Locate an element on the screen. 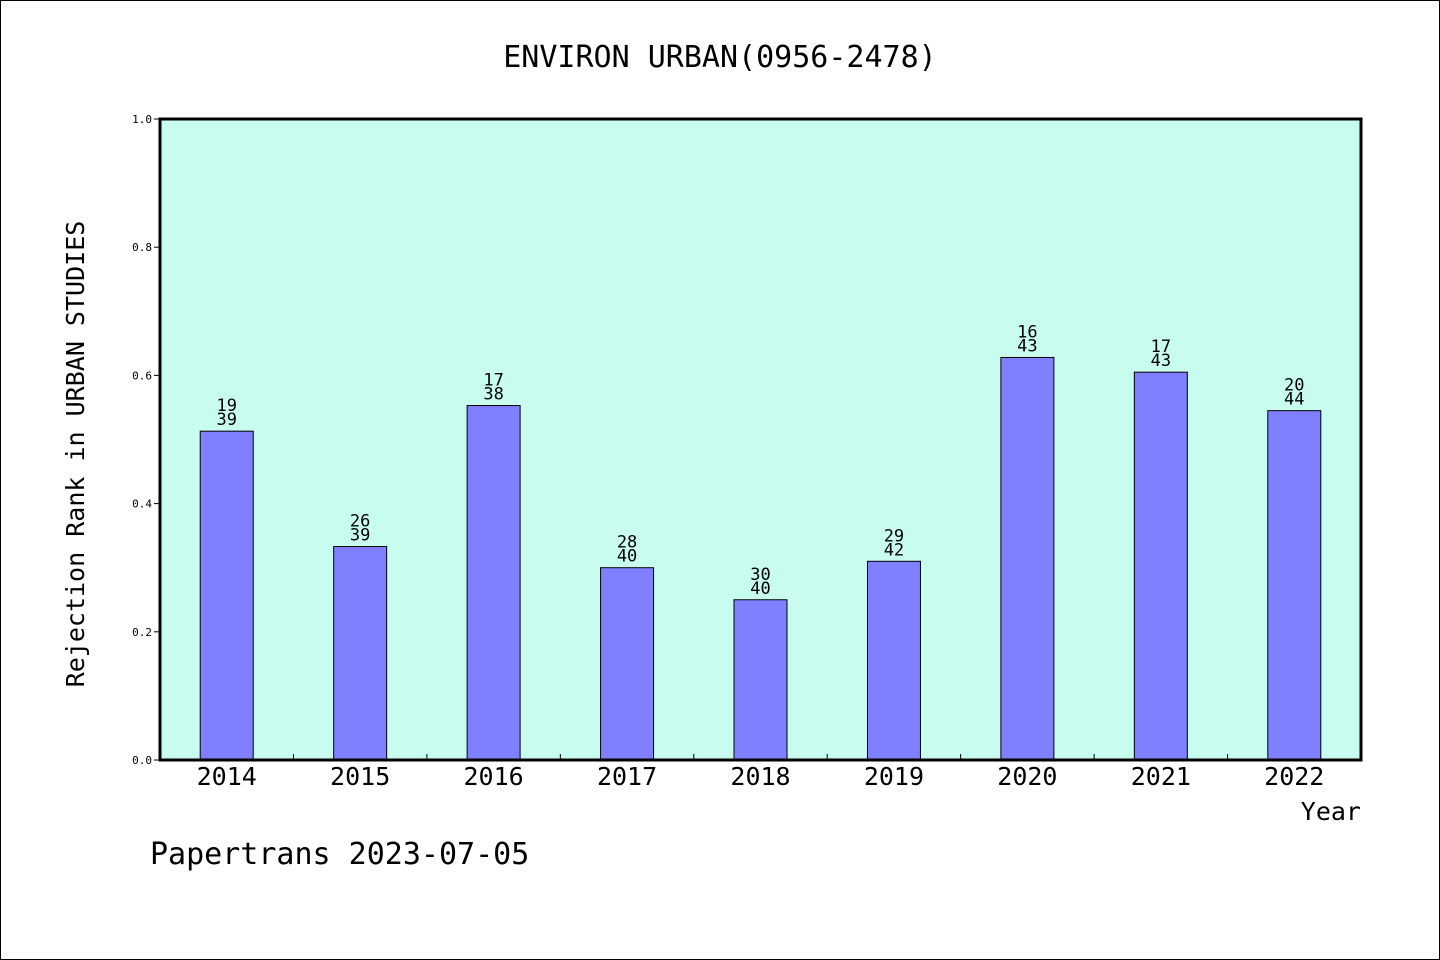 The height and width of the screenshot is (960, 1440). chart-title: ENVIRON URBAN(0956-2478) is located at coordinates (719, 57).